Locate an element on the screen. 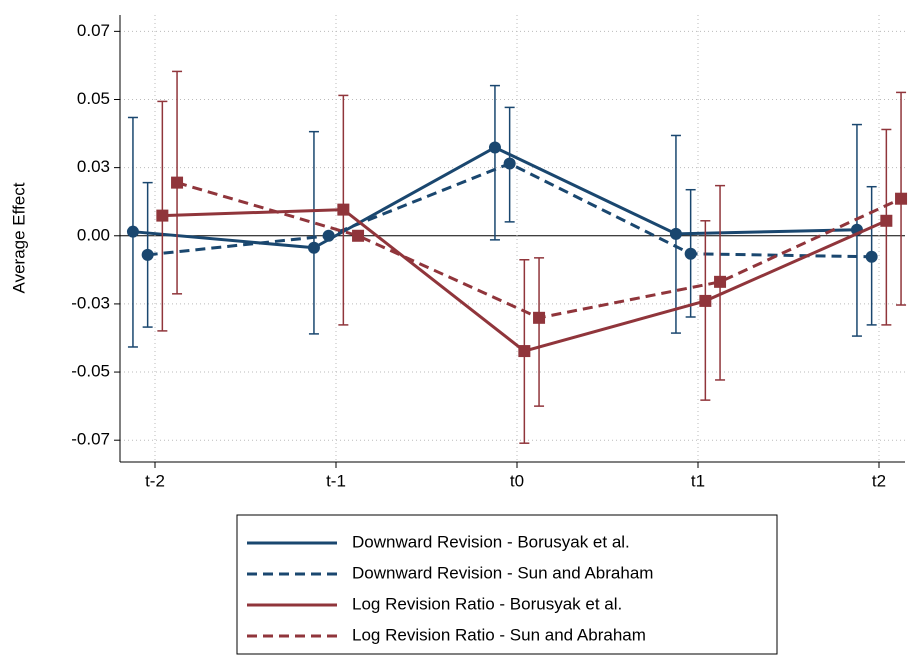 The image size is (915, 660). y-tick-label: -0.07 is located at coordinates (90, 439).